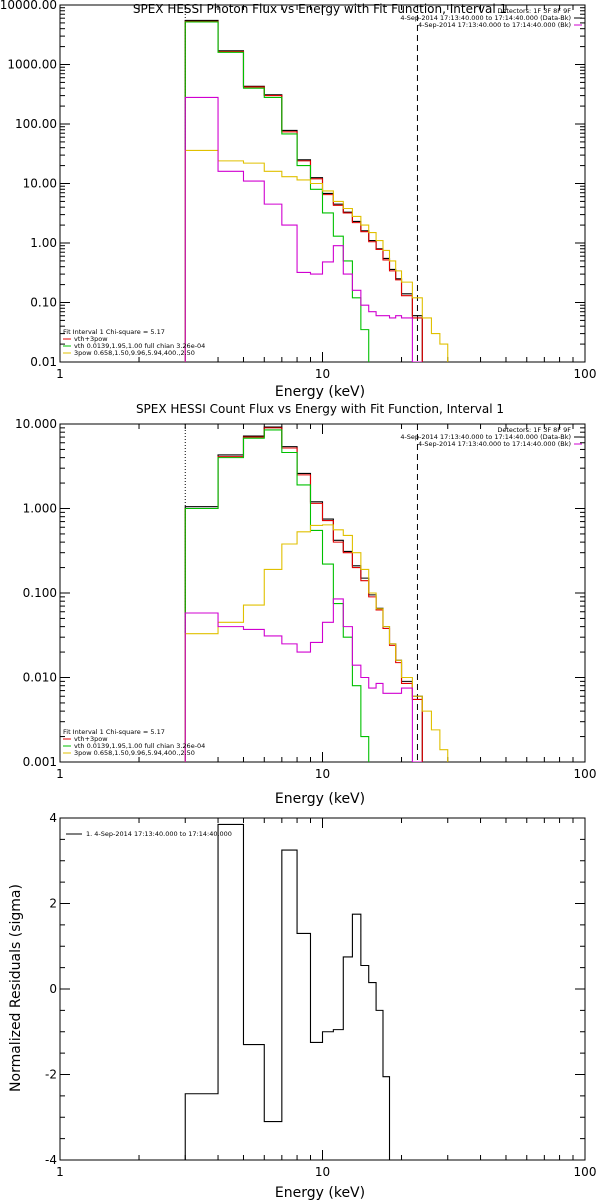  What do you see at coordinates (32, 65) in the screenshot?
I see `y-tick-label: 1000.00` at bounding box center [32, 65].